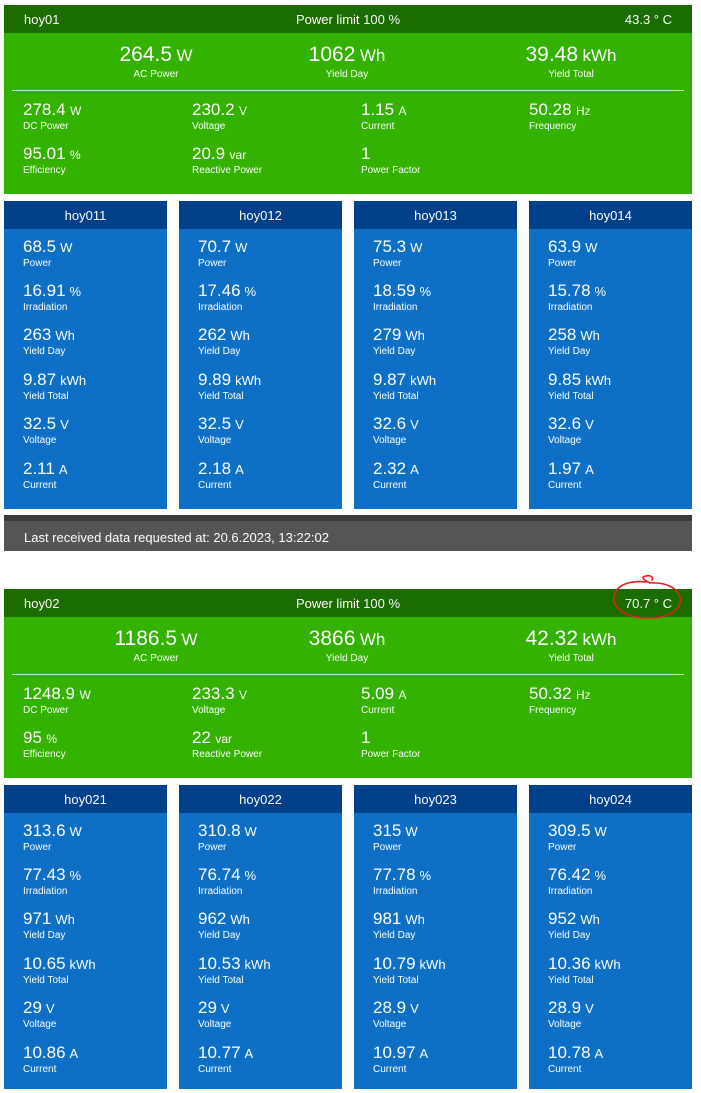 The image size is (701, 1093). Describe the element at coordinates (390, 468) in the screenshot. I see `string-current-value: 2.32` at that location.